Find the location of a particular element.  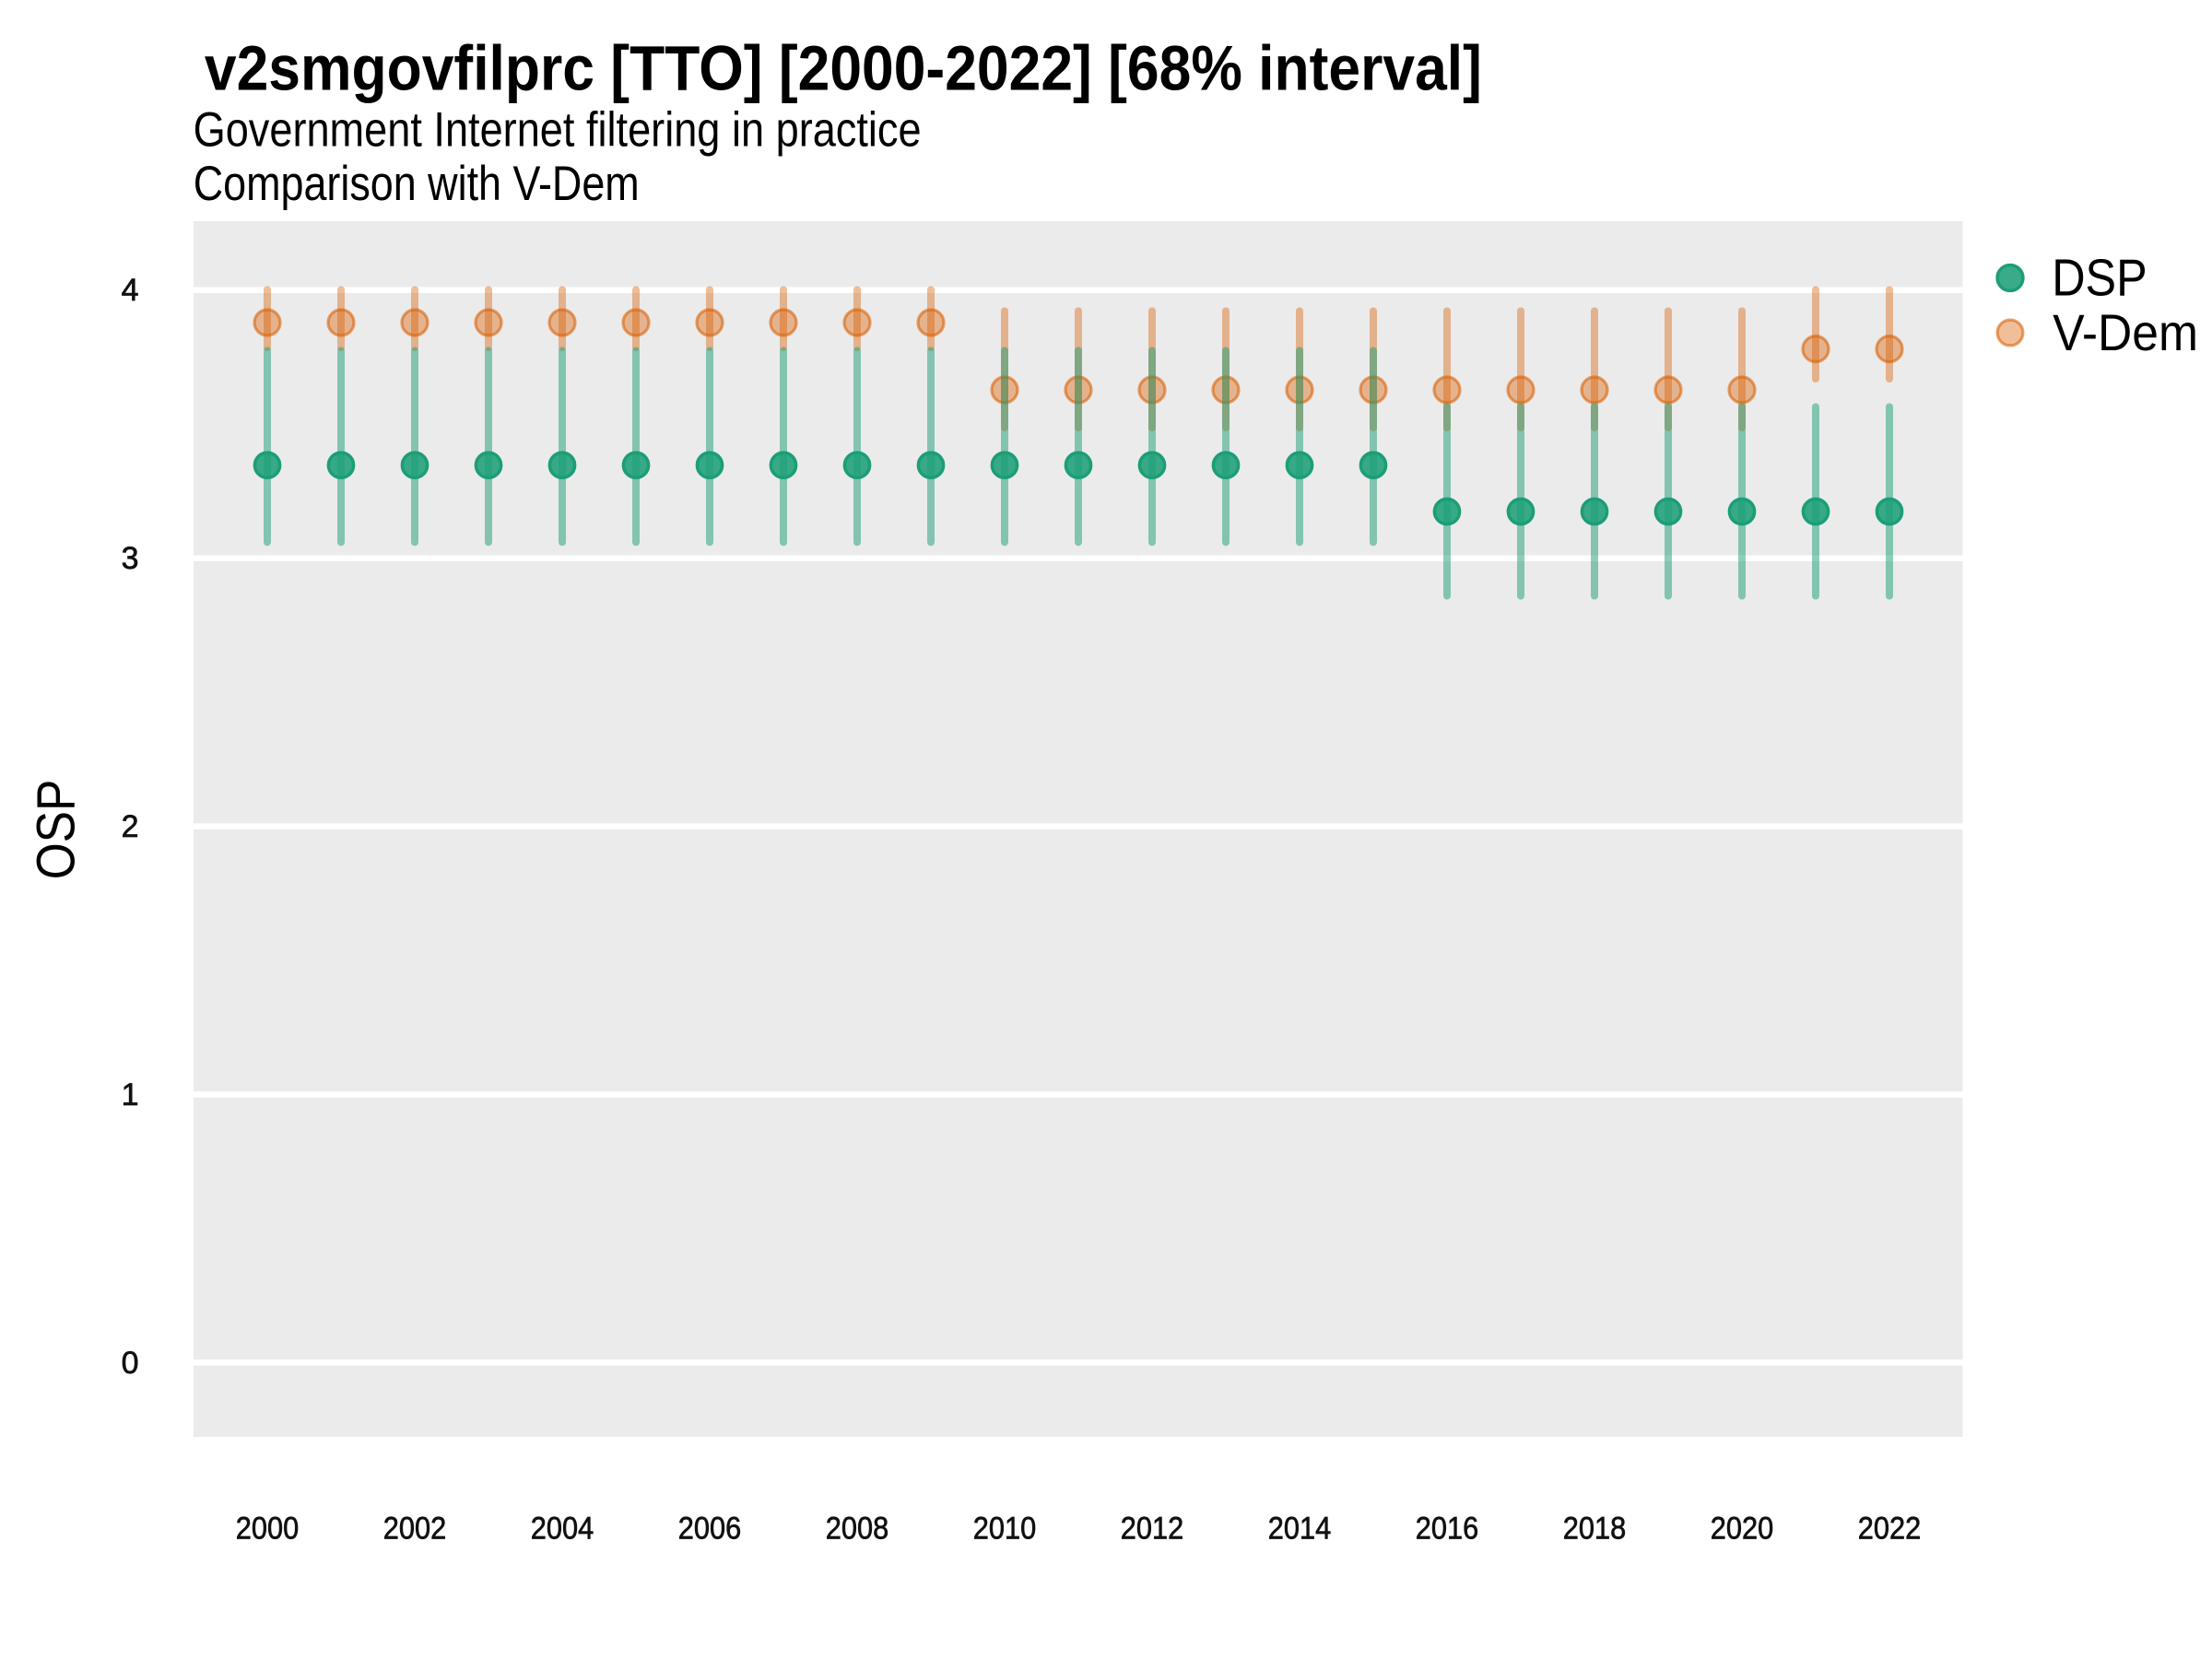

svg-text: 0 is located at coordinates (130, 1363).